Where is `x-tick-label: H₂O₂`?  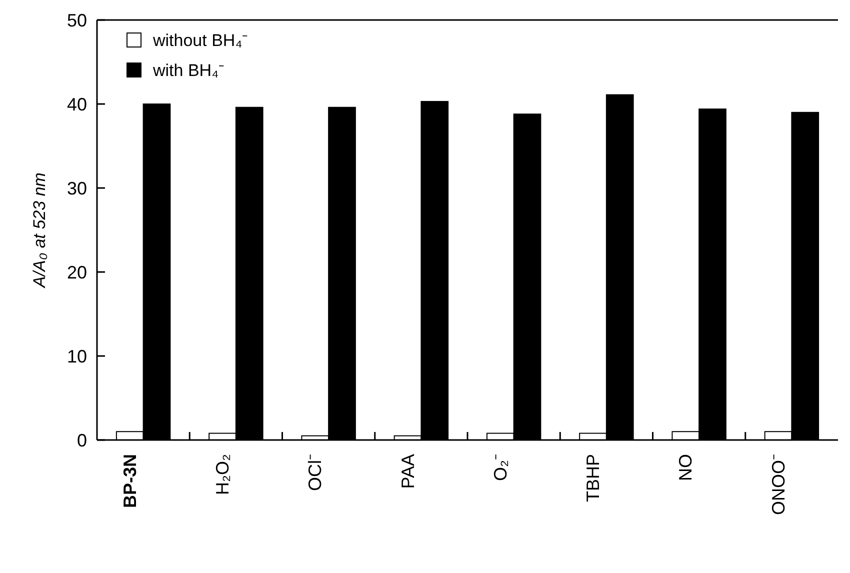 x-tick-label: H₂O₂ is located at coordinates (222, 474).